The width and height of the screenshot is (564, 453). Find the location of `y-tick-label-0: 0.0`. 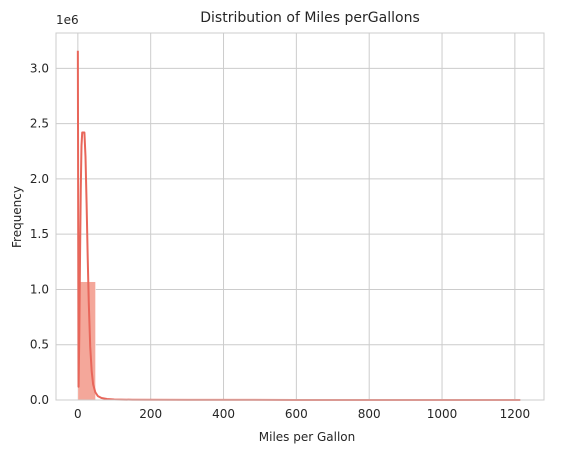

y-tick-label-0: 0.0 is located at coordinates (39, 400).